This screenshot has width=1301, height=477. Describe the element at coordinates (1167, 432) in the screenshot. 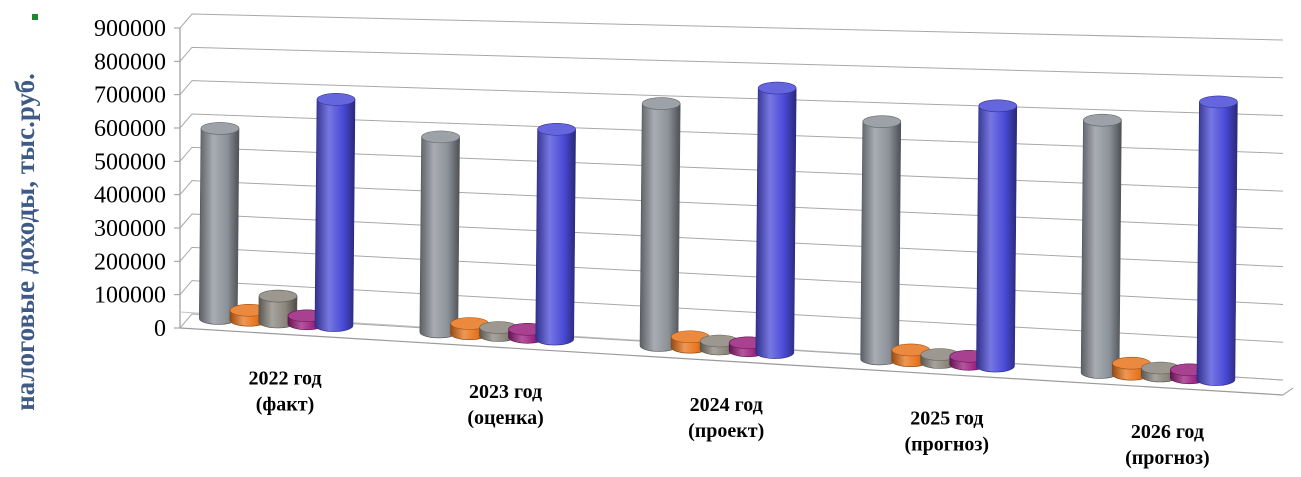

I see `x-category-label: 2026 год` at that location.